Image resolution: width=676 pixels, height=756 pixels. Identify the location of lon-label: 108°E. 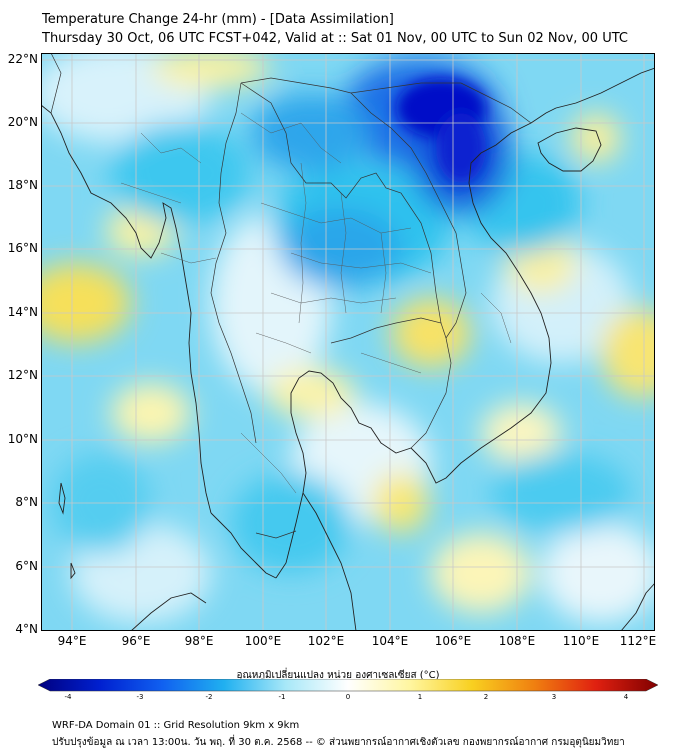
(517, 641).